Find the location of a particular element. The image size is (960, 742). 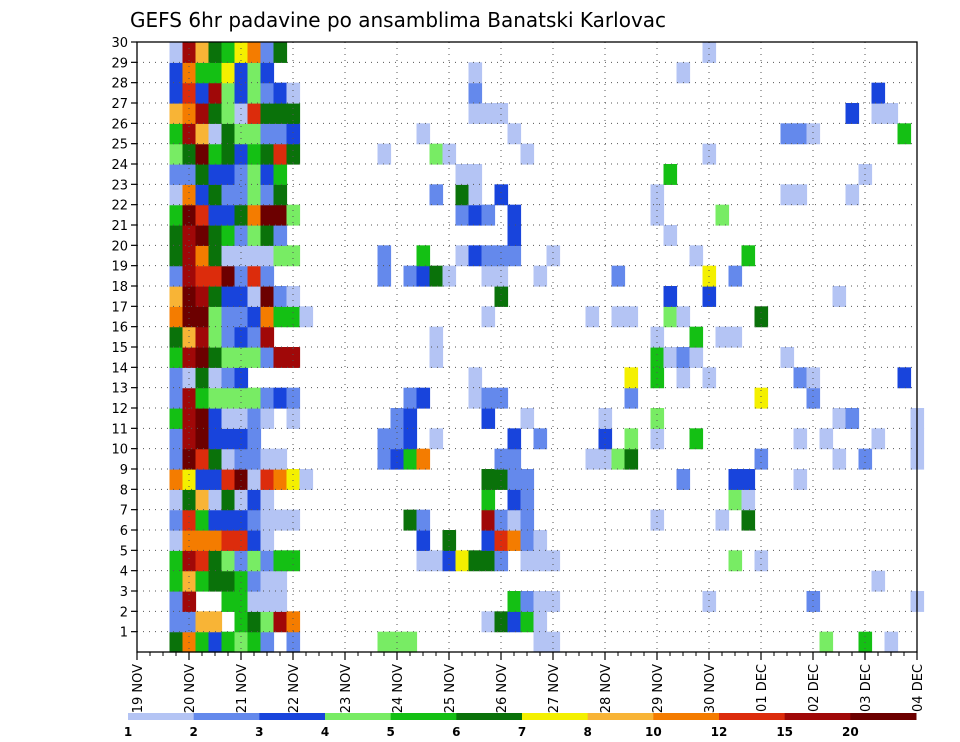

y-tick-label: 14 is located at coordinates (119, 368).